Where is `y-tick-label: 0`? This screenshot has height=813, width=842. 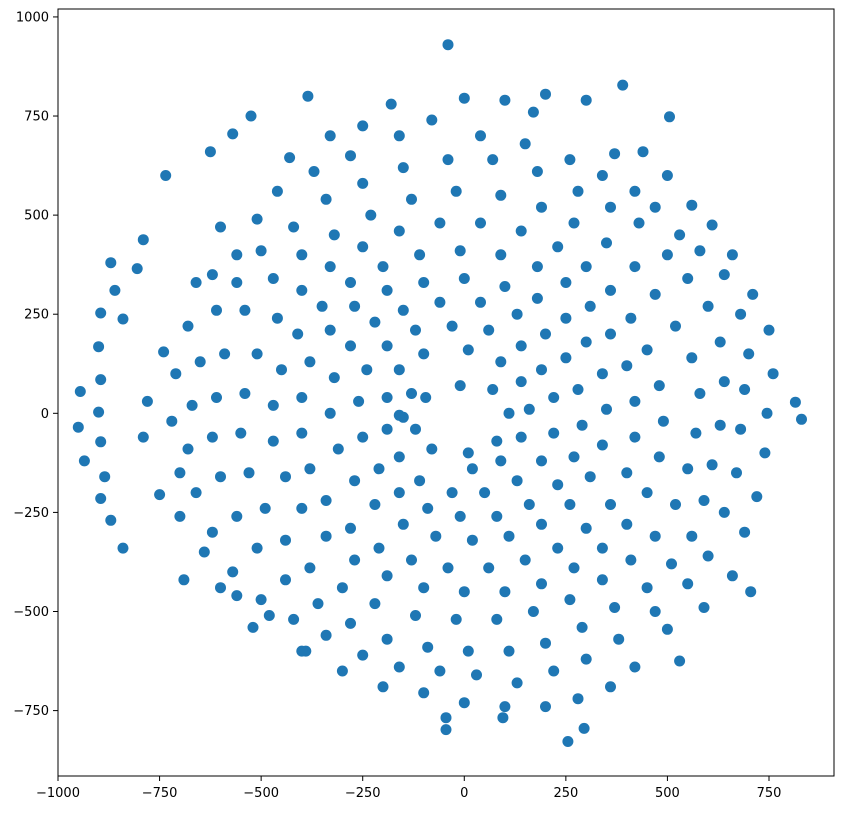 y-tick-label: 0 is located at coordinates (45, 414).